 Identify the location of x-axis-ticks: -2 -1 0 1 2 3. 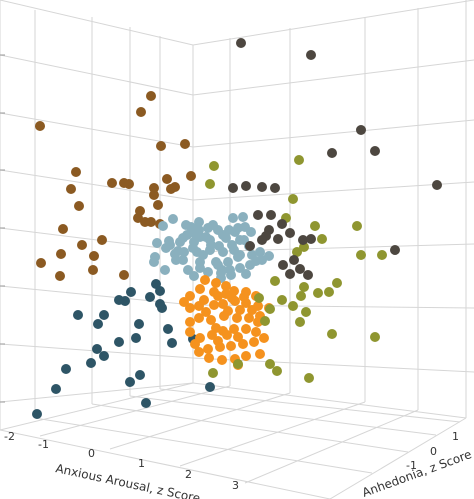
(121, 461).